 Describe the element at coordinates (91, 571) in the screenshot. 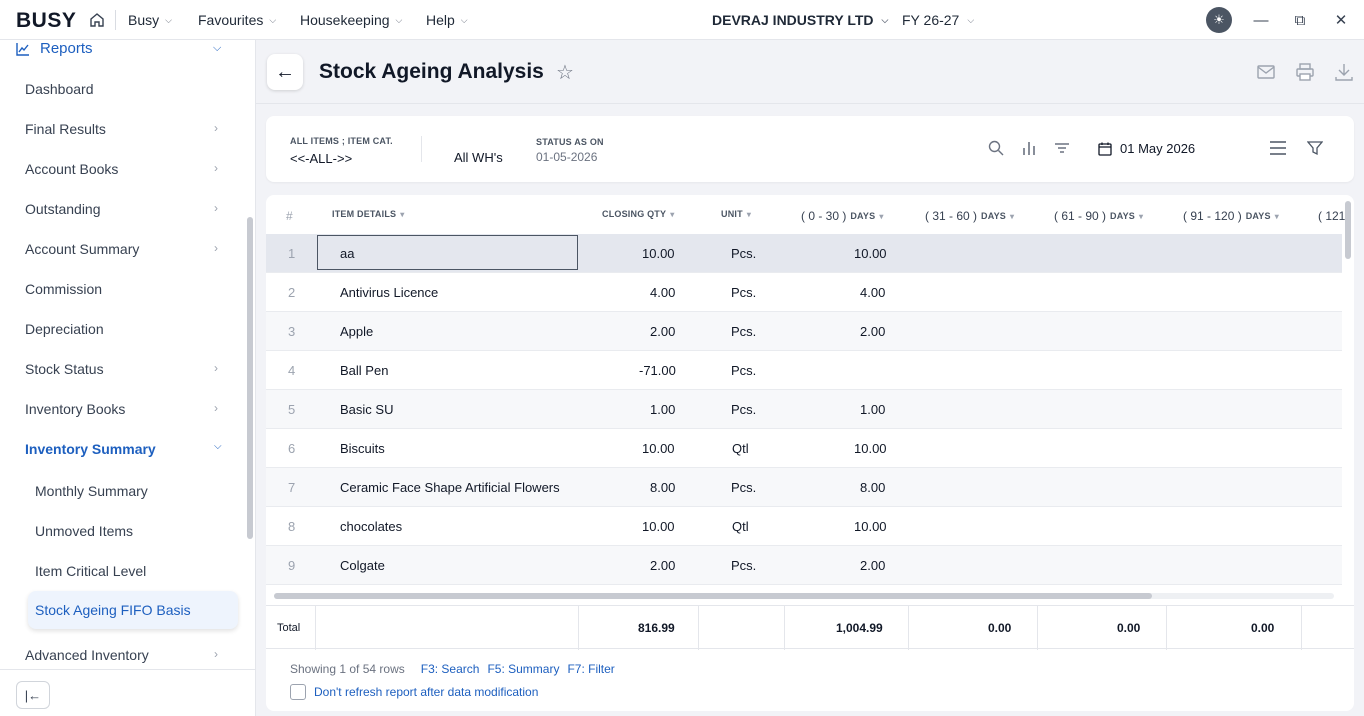

I see `sidebar-subitem-item-critical-level: Item Critical Level` at that location.